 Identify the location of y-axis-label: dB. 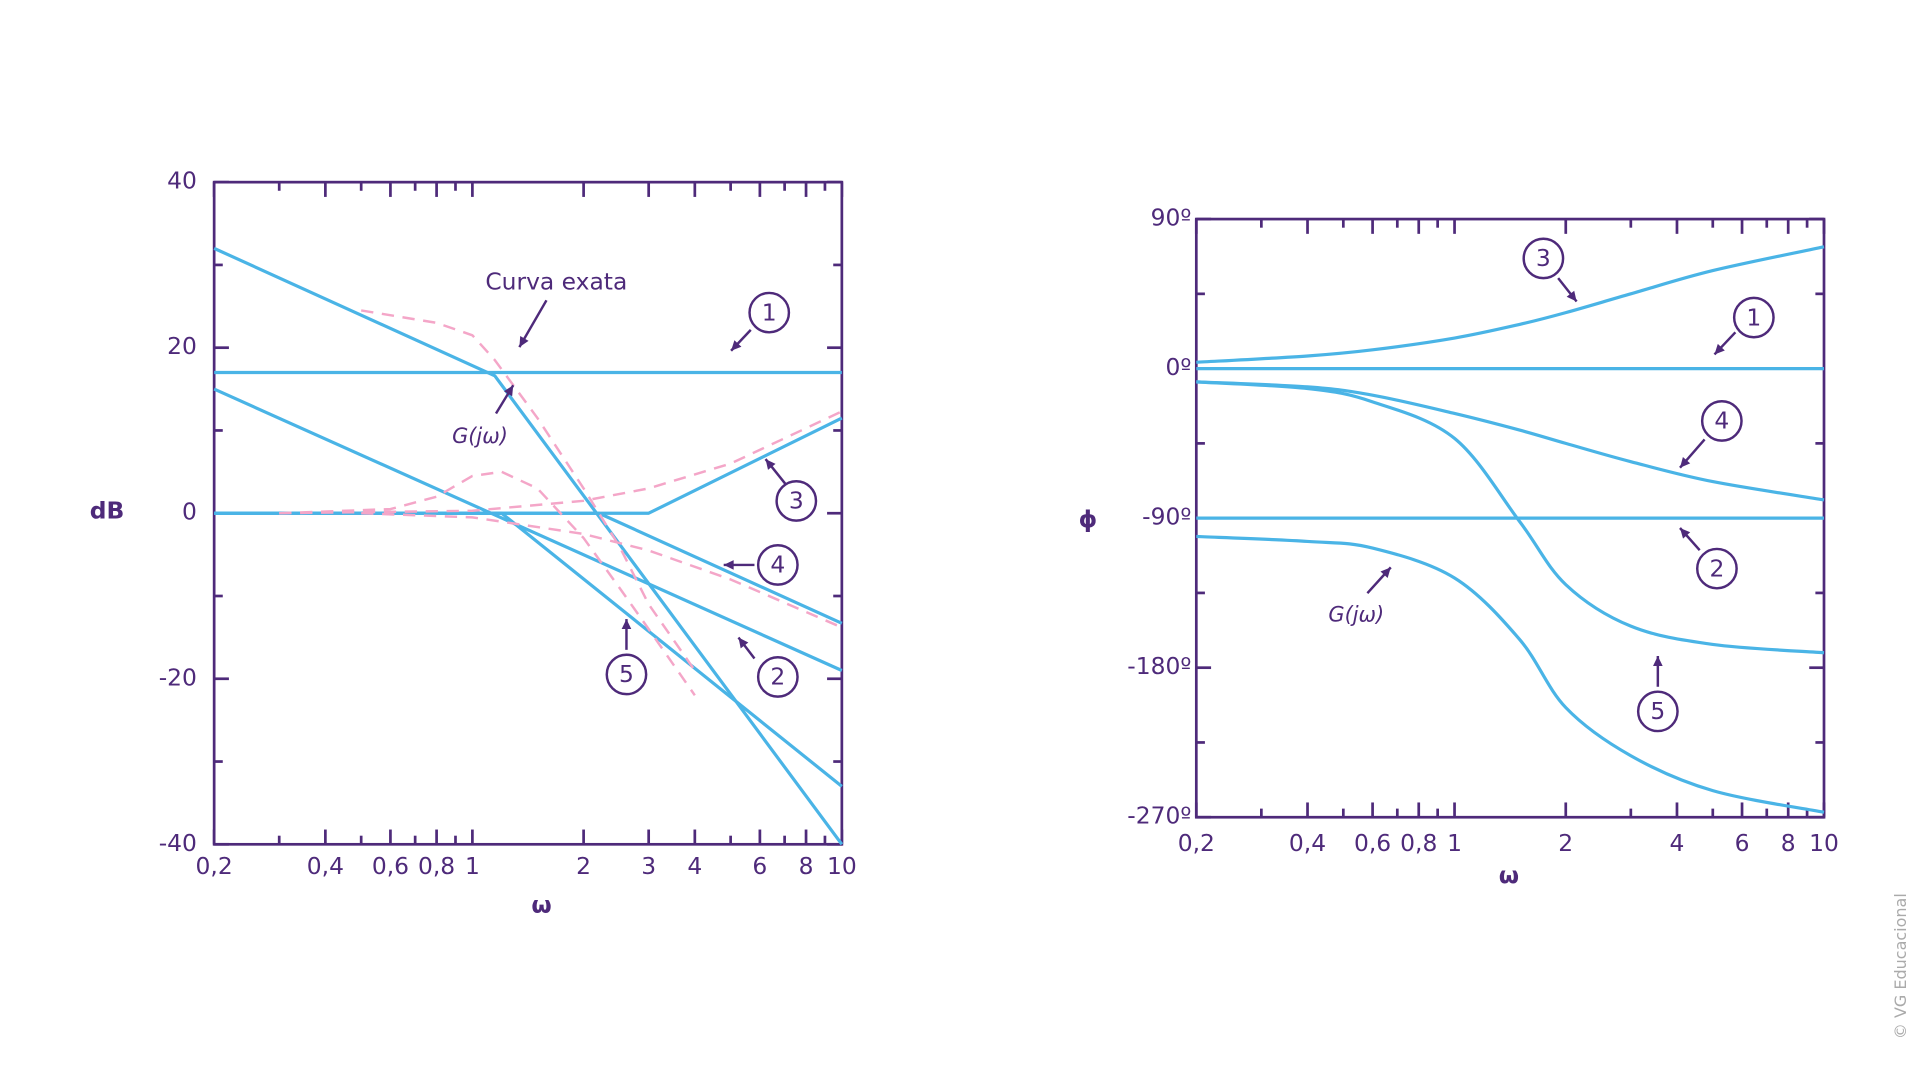
(107, 510).